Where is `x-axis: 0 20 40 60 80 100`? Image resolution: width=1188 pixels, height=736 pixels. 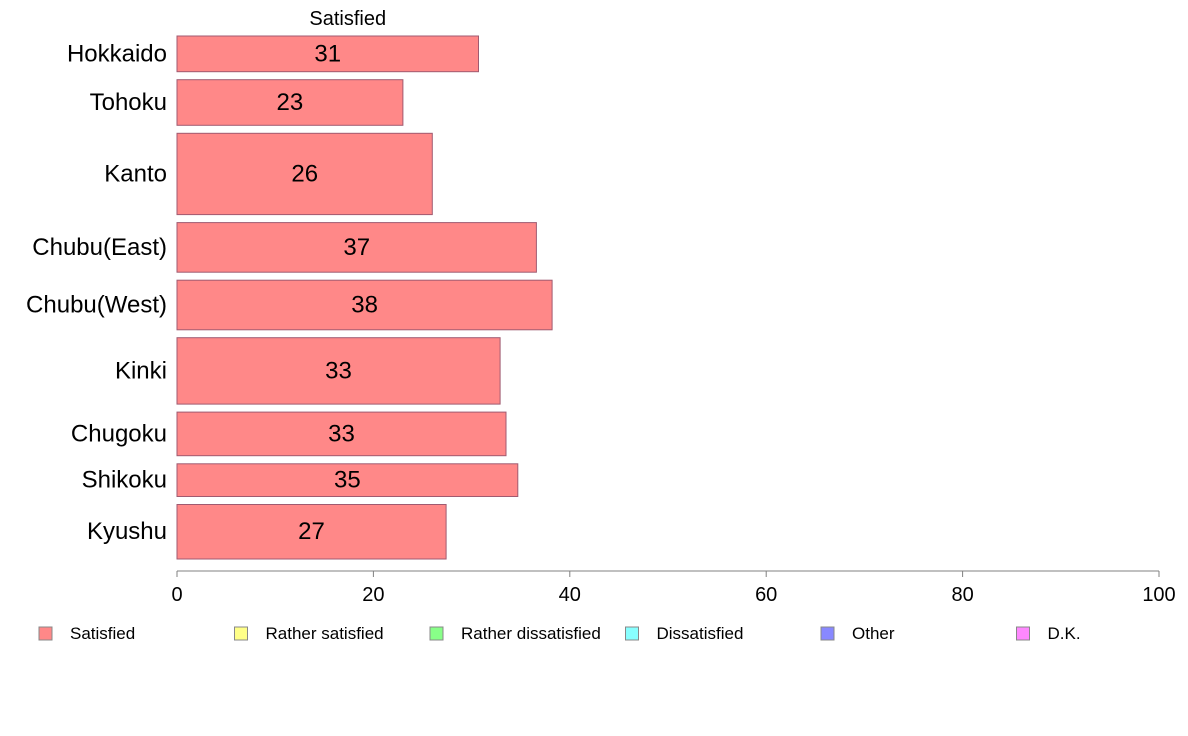
x-axis: 0 20 40 60 80 100 is located at coordinates (673, 588).